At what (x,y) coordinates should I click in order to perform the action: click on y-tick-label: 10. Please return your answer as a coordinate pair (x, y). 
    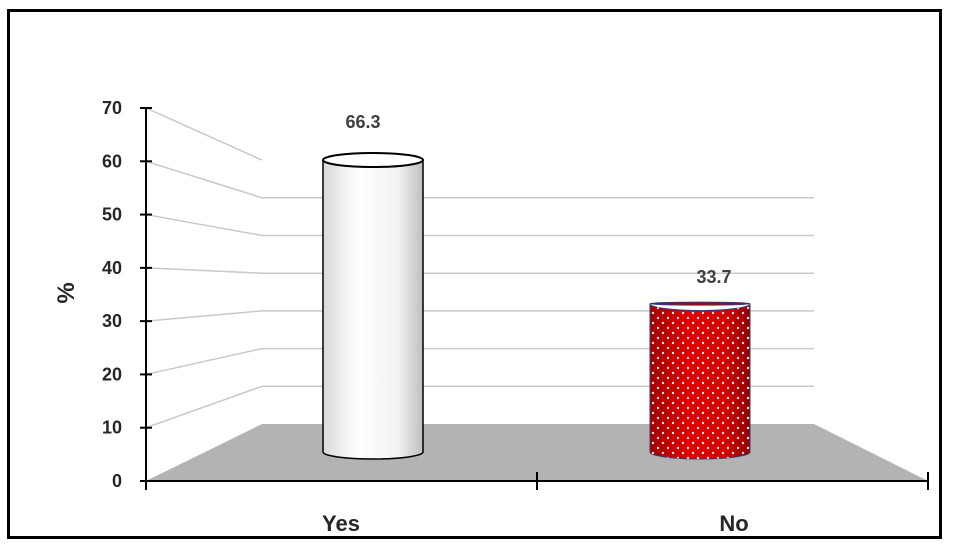
    Looking at the image, I should click on (112, 428).